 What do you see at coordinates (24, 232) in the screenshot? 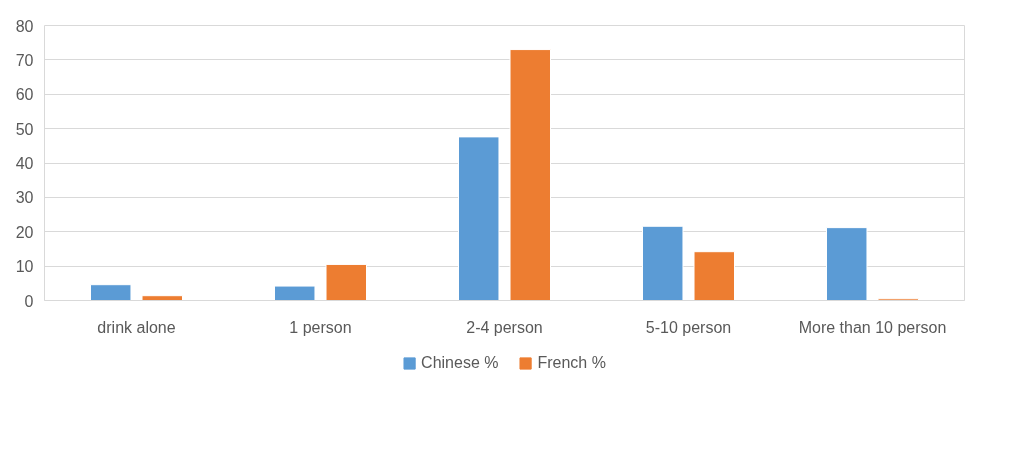
I see `y-tick-label: 20` at bounding box center [24, 232].